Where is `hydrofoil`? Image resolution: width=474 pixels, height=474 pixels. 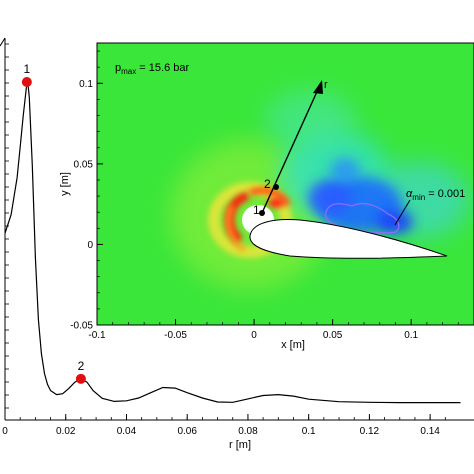
hydrofoil is located at coordinates (348, 239).